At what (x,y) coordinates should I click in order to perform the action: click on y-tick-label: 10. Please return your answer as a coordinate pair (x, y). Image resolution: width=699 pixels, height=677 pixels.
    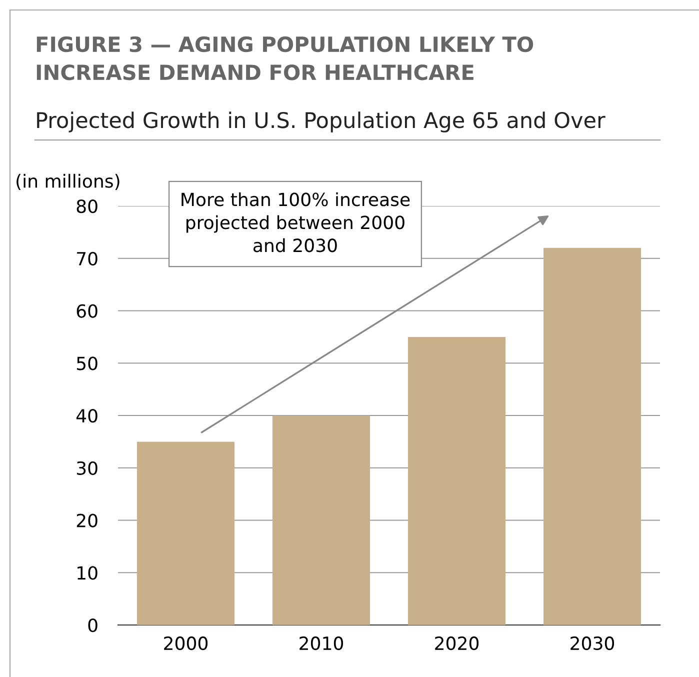
    Looking at the image, I should click on (88, 573).